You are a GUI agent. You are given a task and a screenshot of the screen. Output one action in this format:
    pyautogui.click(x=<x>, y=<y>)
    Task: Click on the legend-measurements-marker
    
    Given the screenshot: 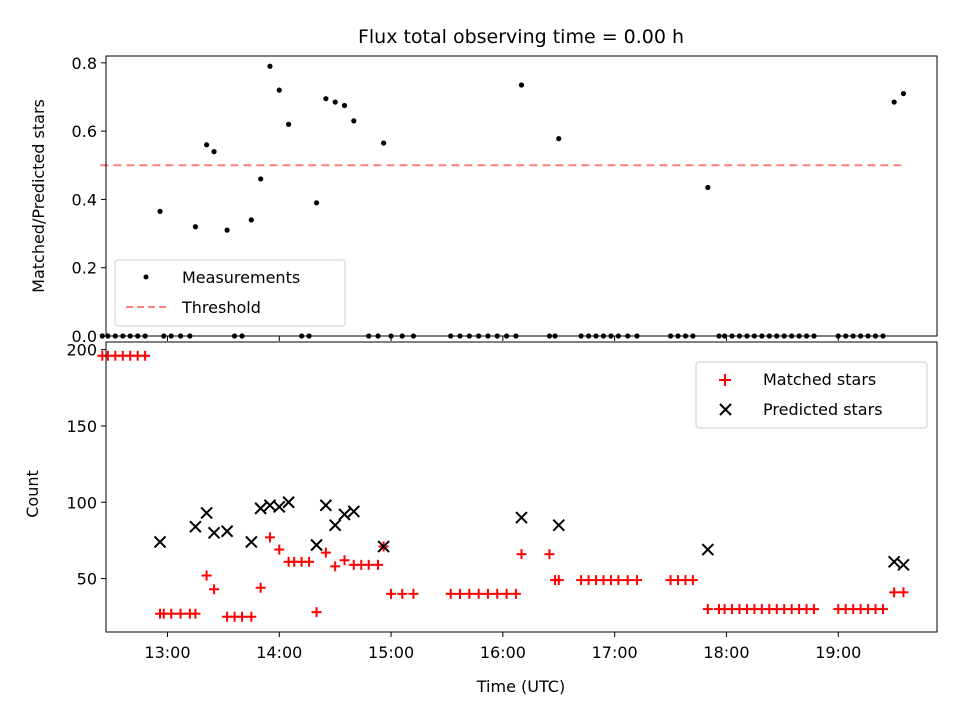 What is the action you would take?
    pyautogui.click(x=146, y=277)
    